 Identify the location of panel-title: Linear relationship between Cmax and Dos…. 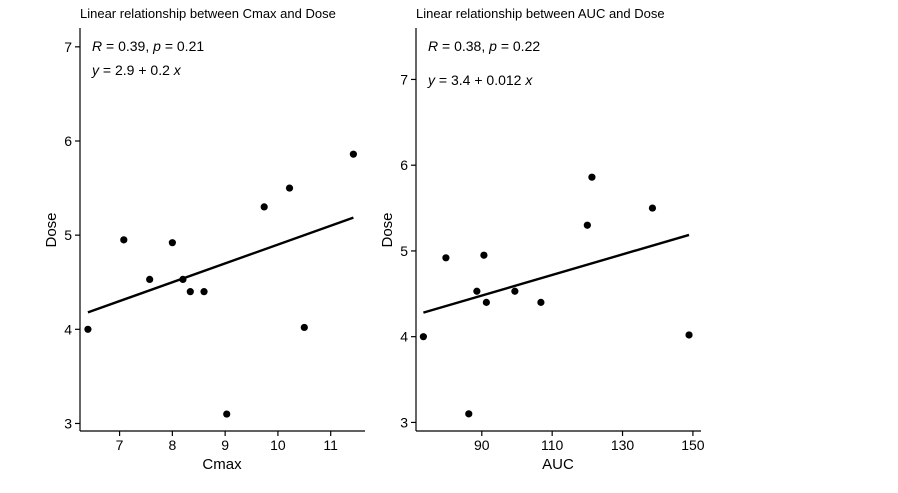
(208, 13).